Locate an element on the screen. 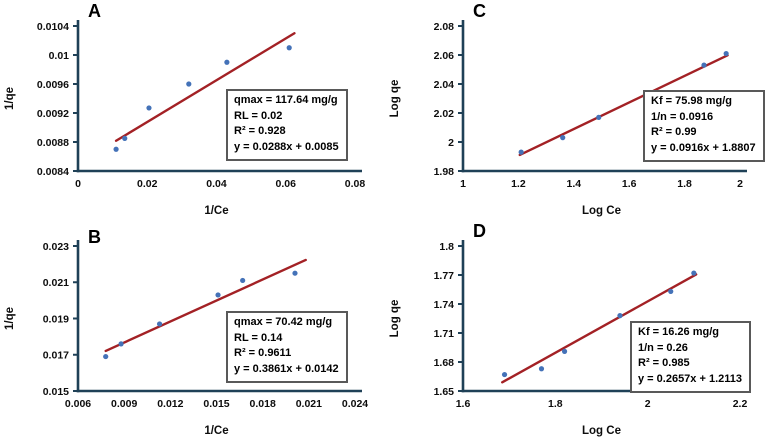  svg-text: 0.02 is located at coordinates (147, 184).